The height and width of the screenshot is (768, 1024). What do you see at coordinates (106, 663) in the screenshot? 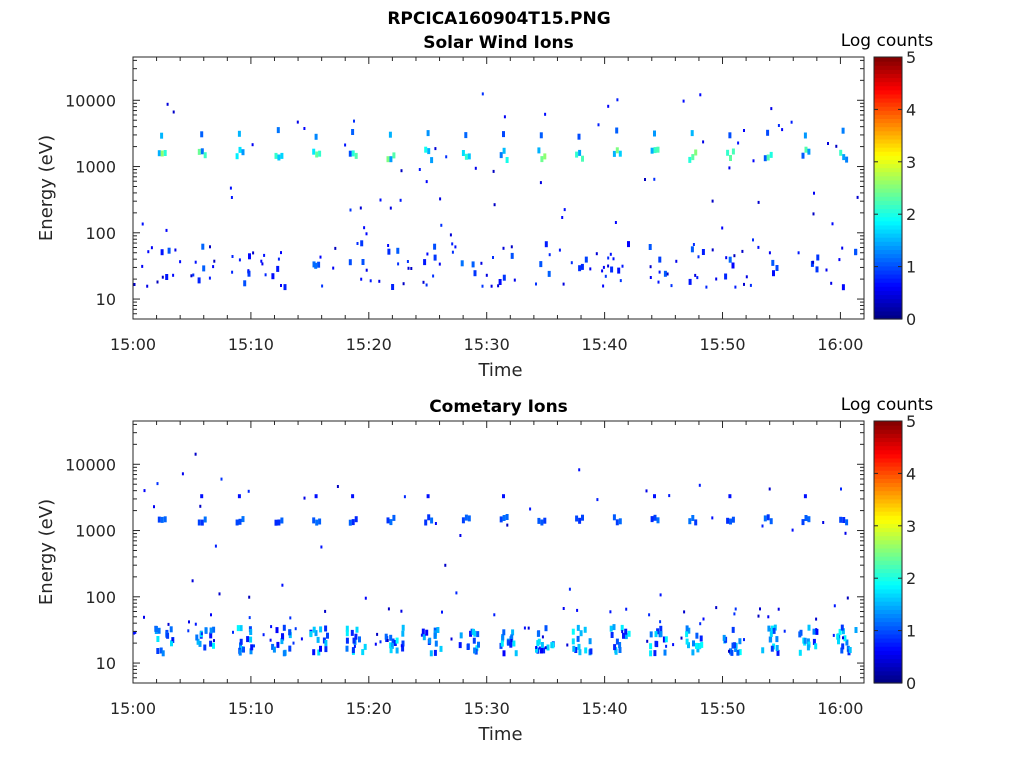
I see `y-tick-label: 10` at bounding box center [106, 663].